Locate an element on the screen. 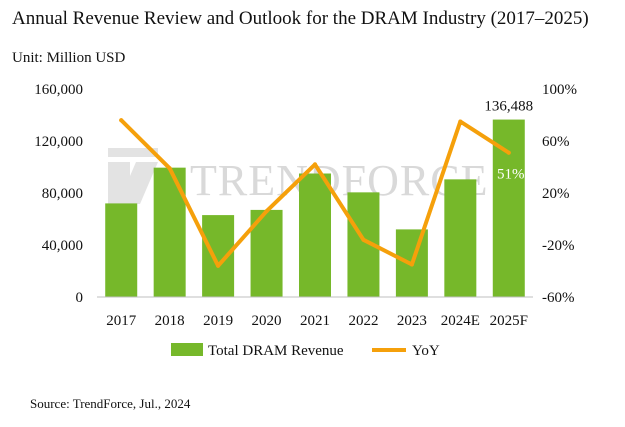 This screenshot has height=427, width=625. x-tick-label: 2019 is located at coordinates (218, 321).